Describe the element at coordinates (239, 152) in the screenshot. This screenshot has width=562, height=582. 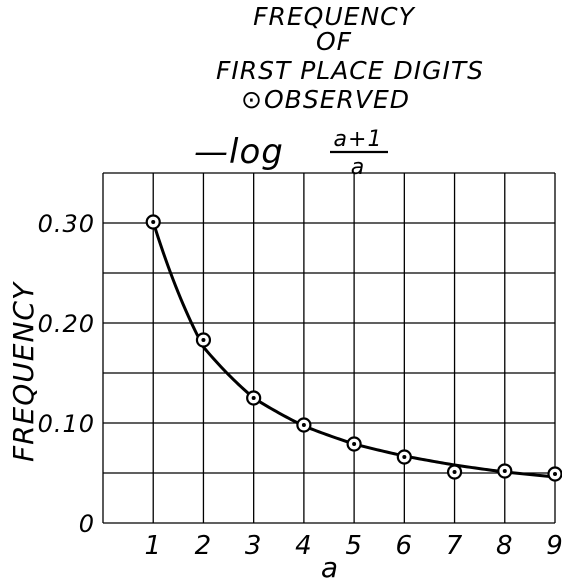
I see `legend-curve-prefix: —log` at that location.